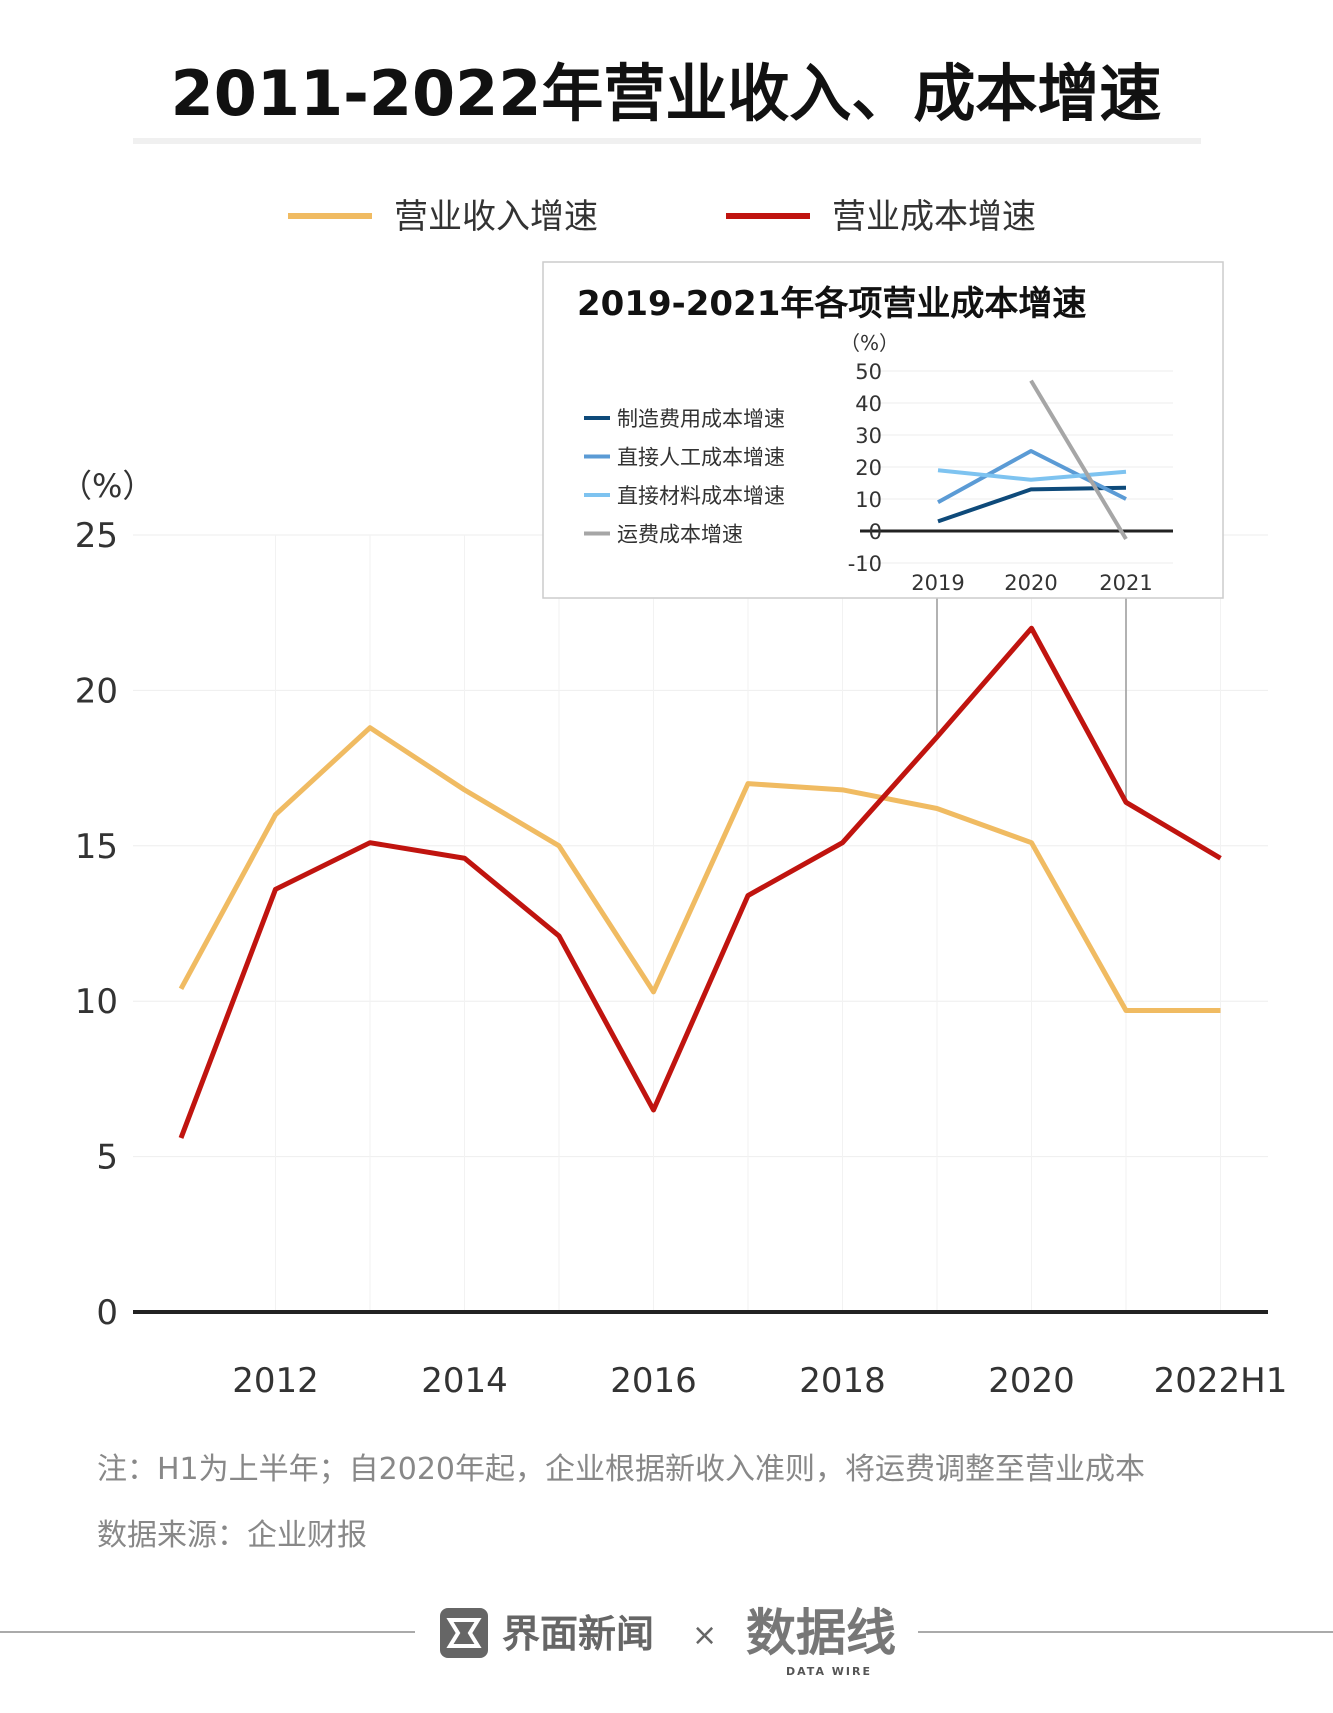  Describe the element at coordinates (621, 1469) in the screenshot. I see `footnote: 注：H1为上半年；自2020年起，企业根据新收入准则，将运费调整至营业成本` at that location.